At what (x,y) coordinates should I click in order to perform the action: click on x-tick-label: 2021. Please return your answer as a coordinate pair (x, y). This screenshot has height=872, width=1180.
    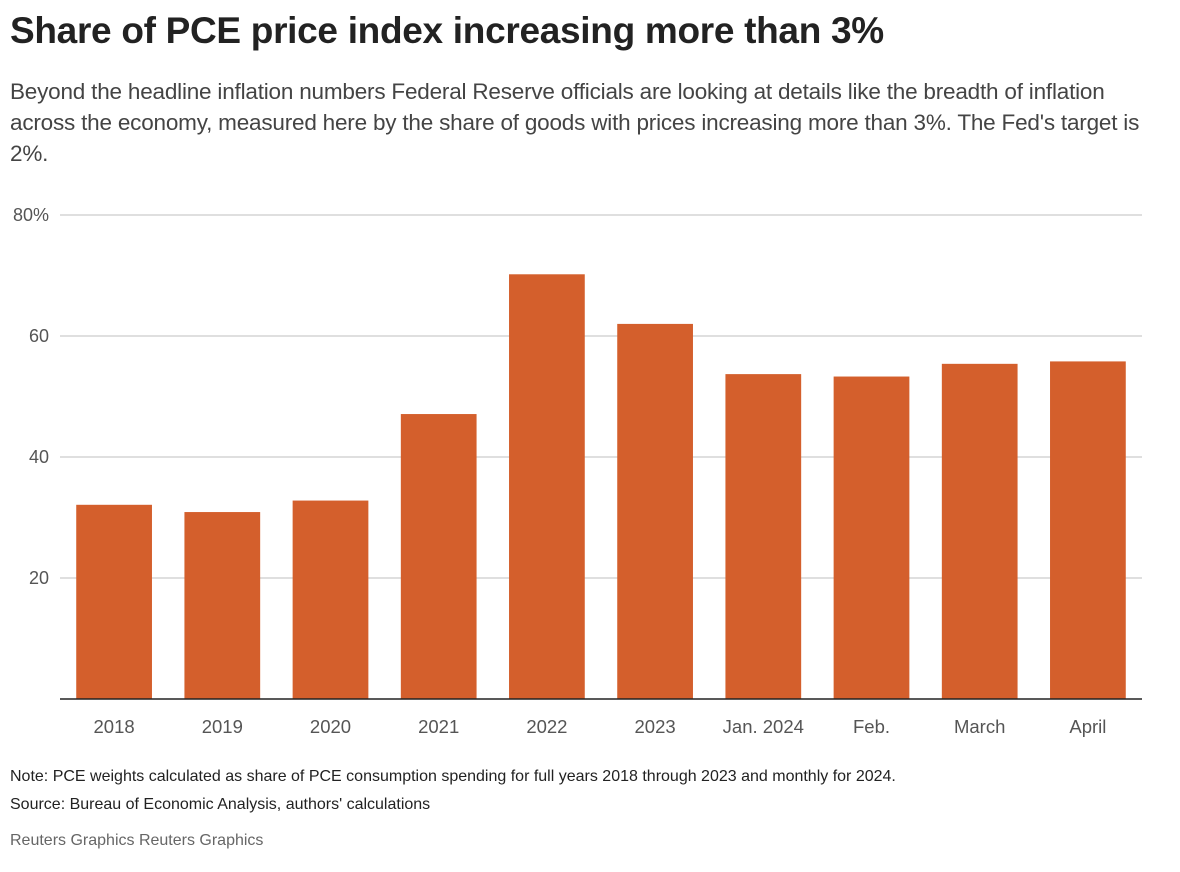
    Looking at the image, I should click on (438, 726).